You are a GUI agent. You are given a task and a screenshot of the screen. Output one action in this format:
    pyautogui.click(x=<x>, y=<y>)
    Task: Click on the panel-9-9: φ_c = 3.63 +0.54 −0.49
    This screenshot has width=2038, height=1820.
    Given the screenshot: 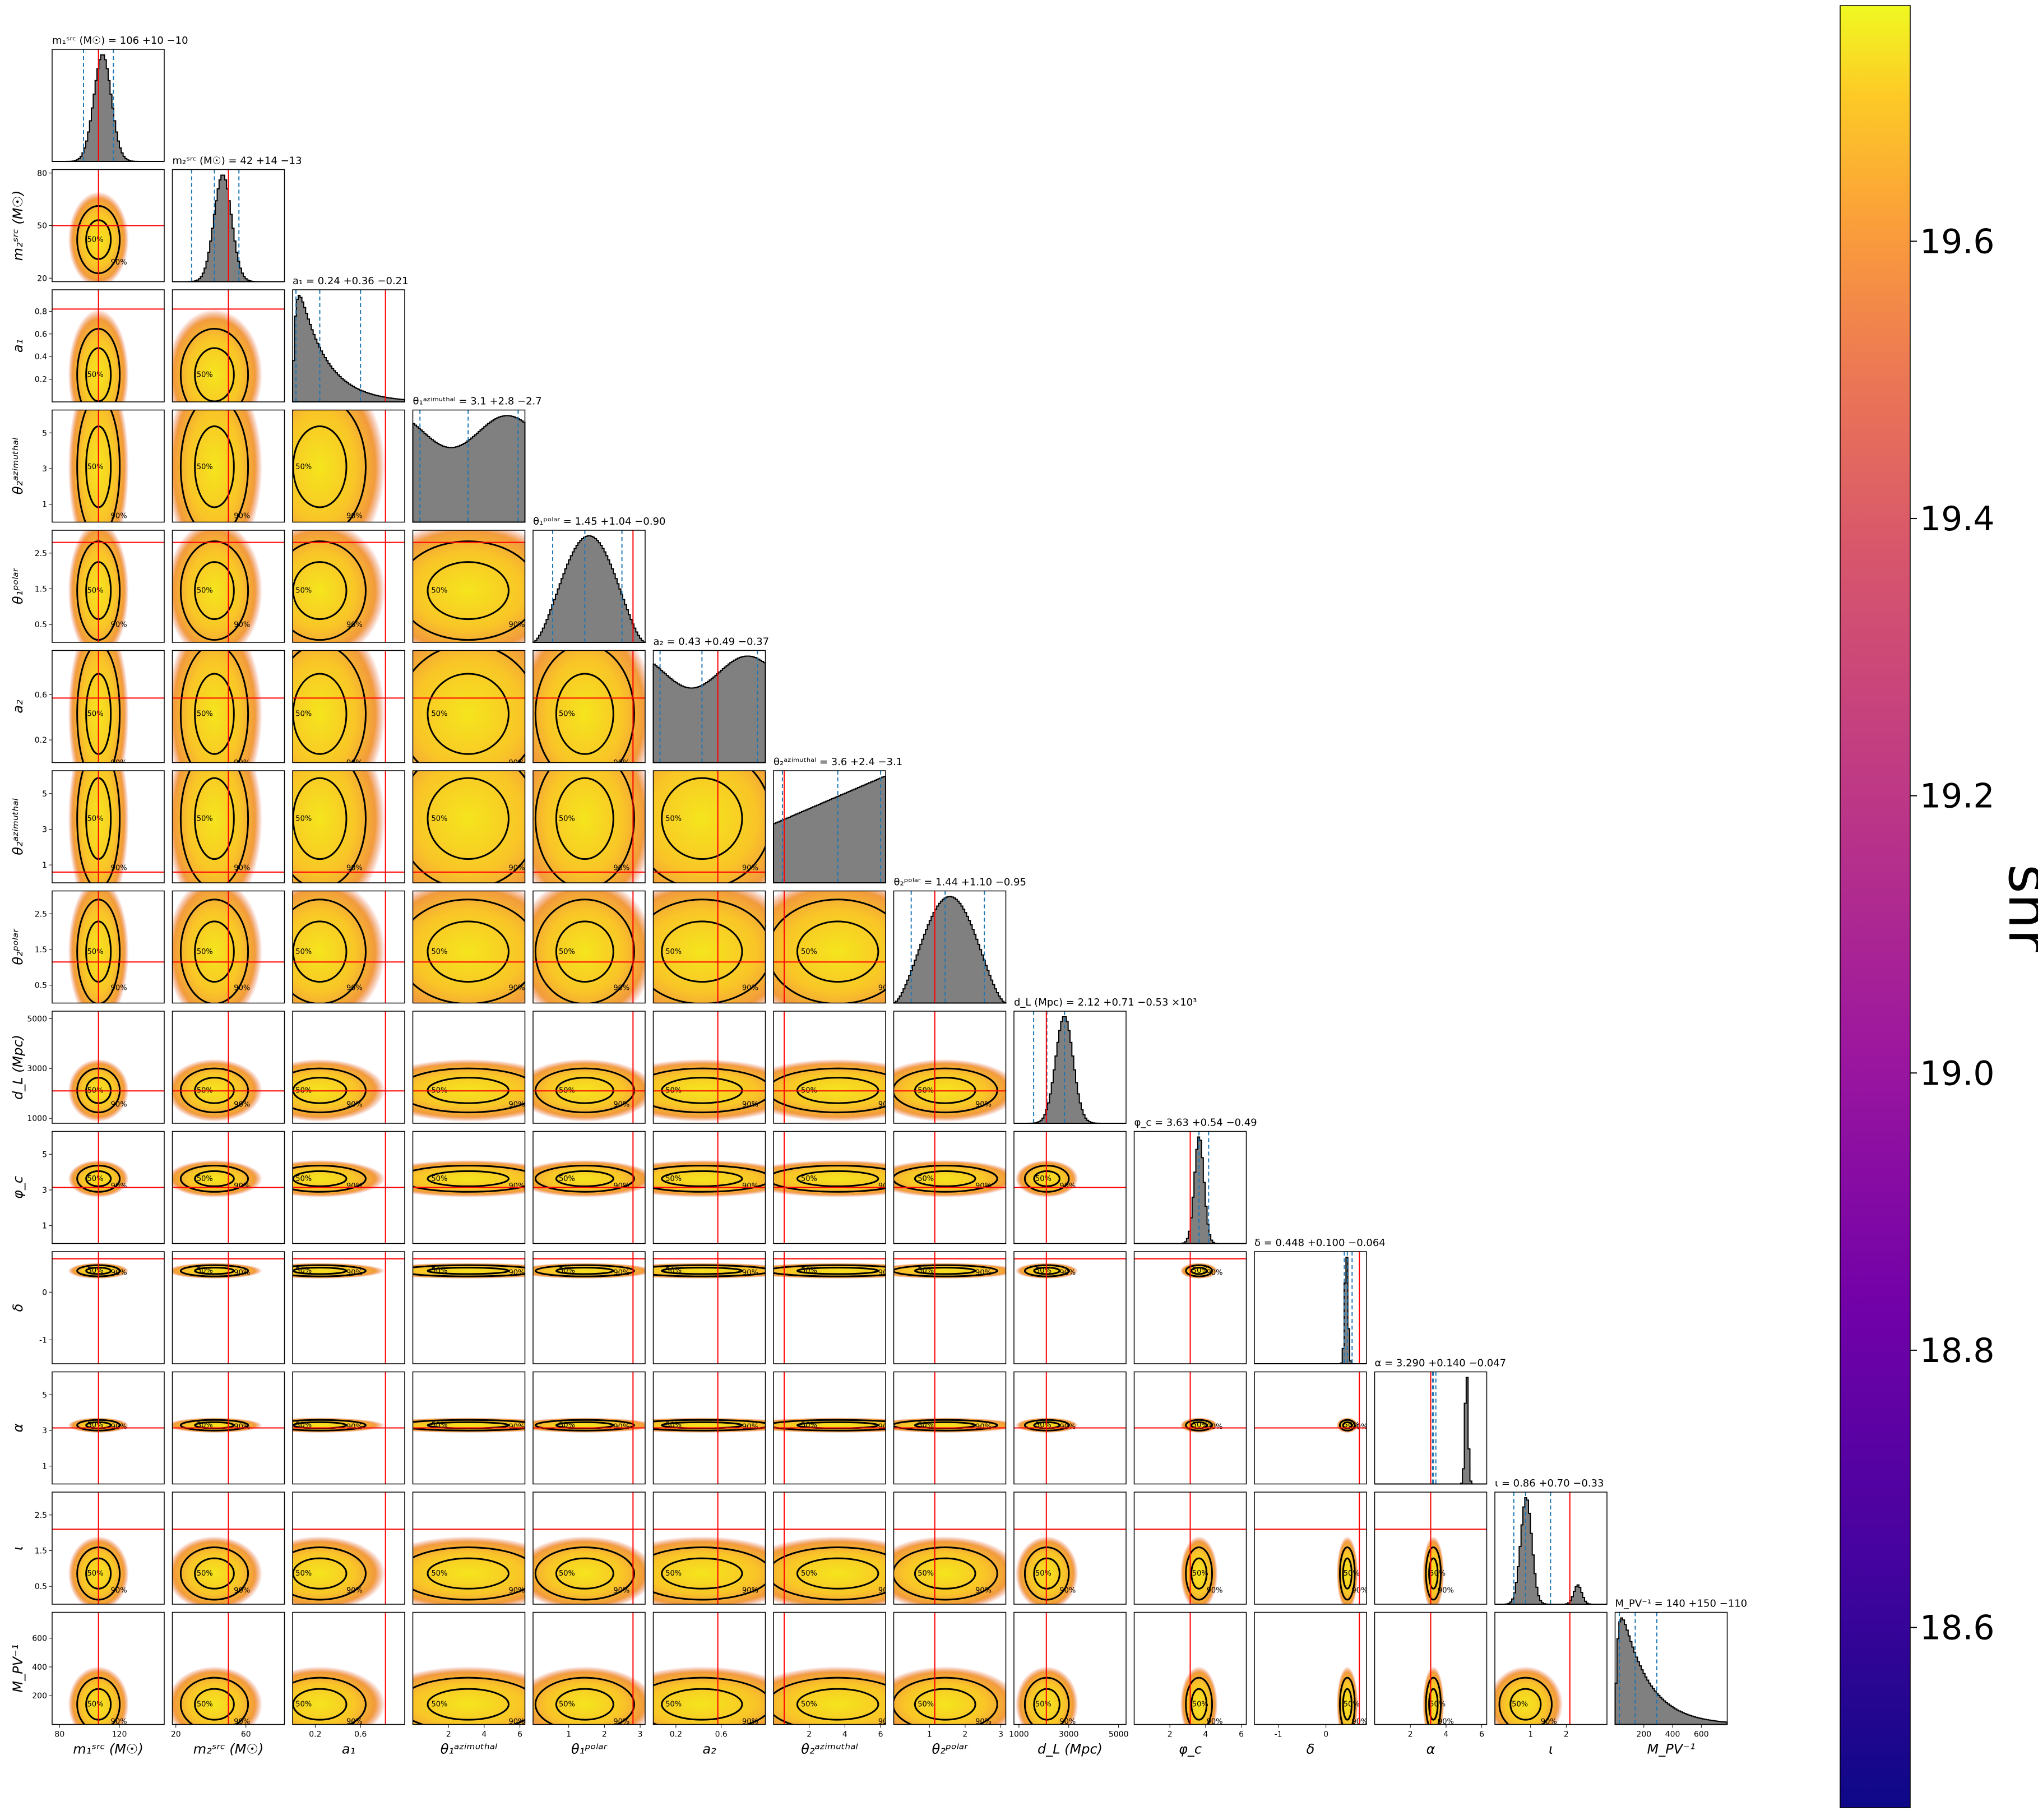 What is the action you would take?
    pyautogui.click(x=1195, y=1180)
    